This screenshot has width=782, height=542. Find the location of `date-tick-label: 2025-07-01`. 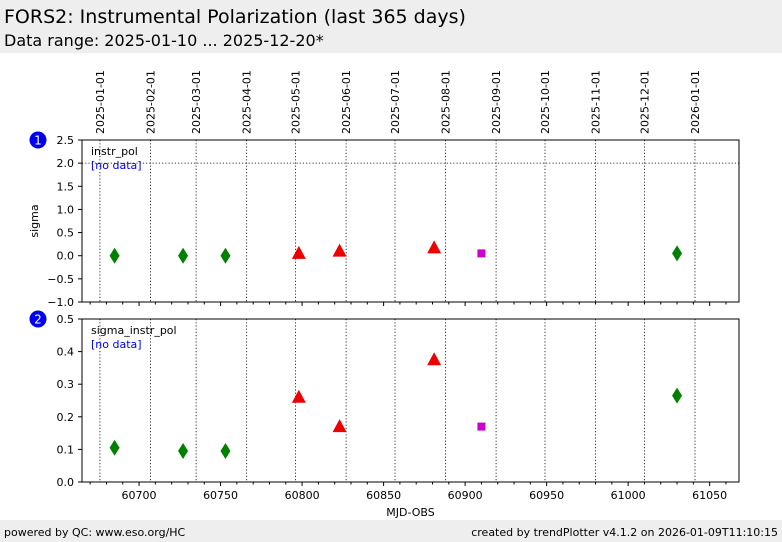

date-tick-label: 2025-07-01 is located at coordinates (395, 102).